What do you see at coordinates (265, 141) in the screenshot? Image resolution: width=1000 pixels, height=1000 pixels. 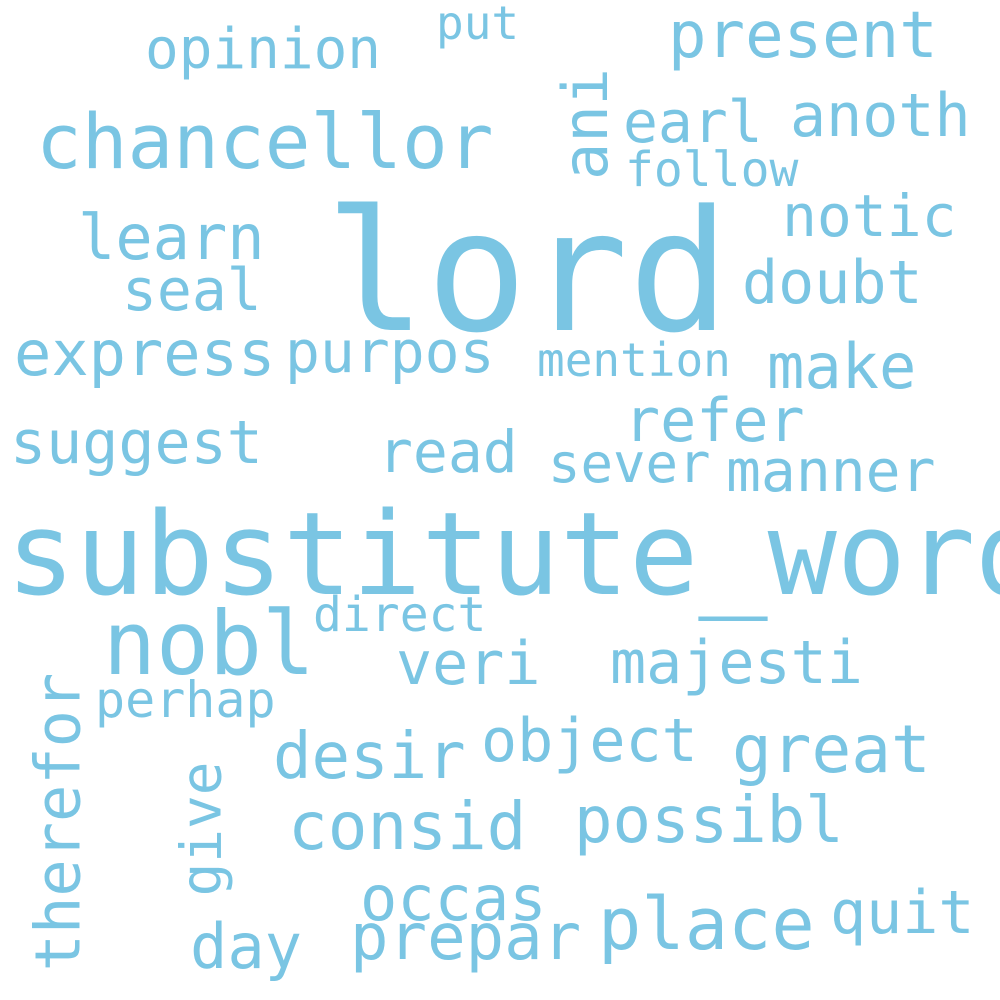 I see `word-chancellor: chancellor` at bounding box center [265, 141].